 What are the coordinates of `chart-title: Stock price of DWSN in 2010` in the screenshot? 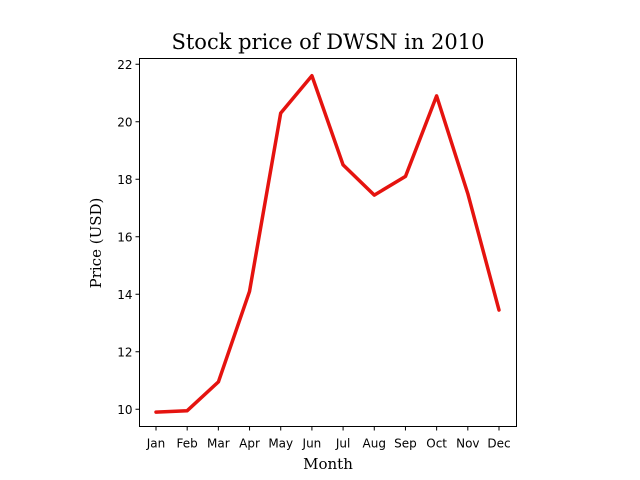 It's located at (327, 42).